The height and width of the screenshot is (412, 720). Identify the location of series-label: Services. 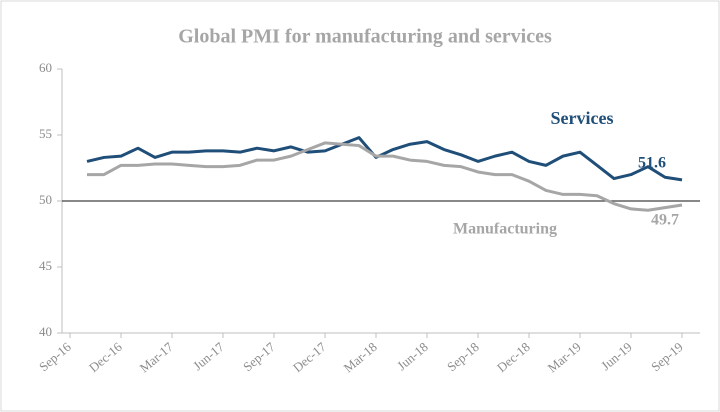
(582, 118).